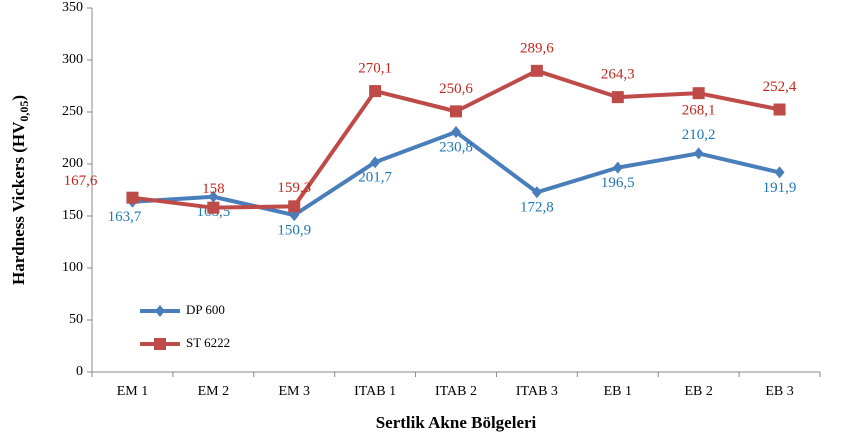 Image resolution: width=844 pixels, height=438 pixels. What do you see at coordinates (133, 391) in the screenshot?
I see `x-tick-label: EM 1` at bounding box center [133, 391].